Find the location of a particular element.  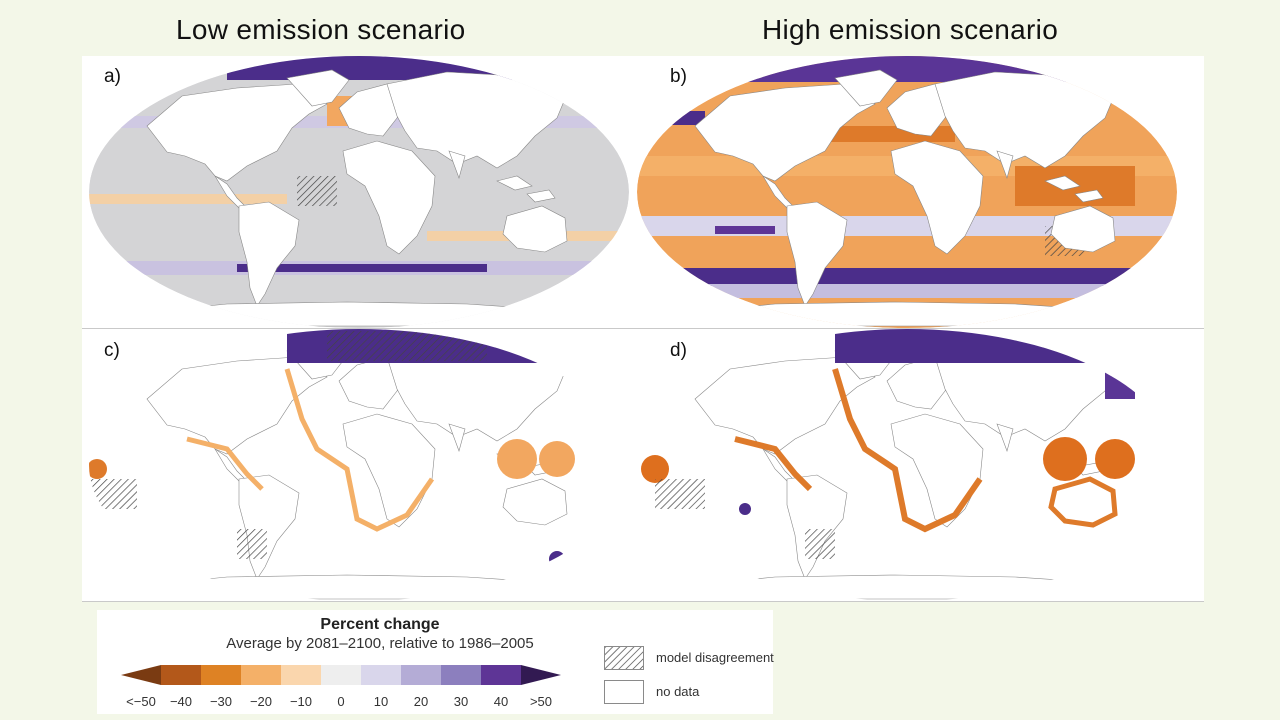

panel-label-b: b) is located at coordinates (678, 76).